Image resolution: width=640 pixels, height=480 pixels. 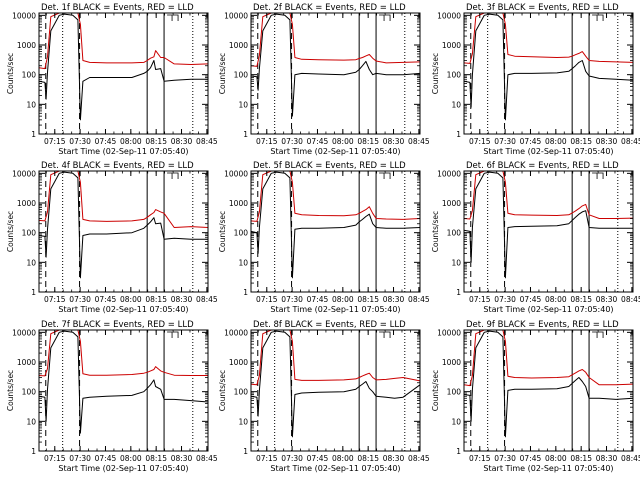 What do you see at coordinates (329, 8) in the screenshot?
I see `chart-title: Det. 2f BLACK = Events, RED = LLD` at bounding box center [329, 8].